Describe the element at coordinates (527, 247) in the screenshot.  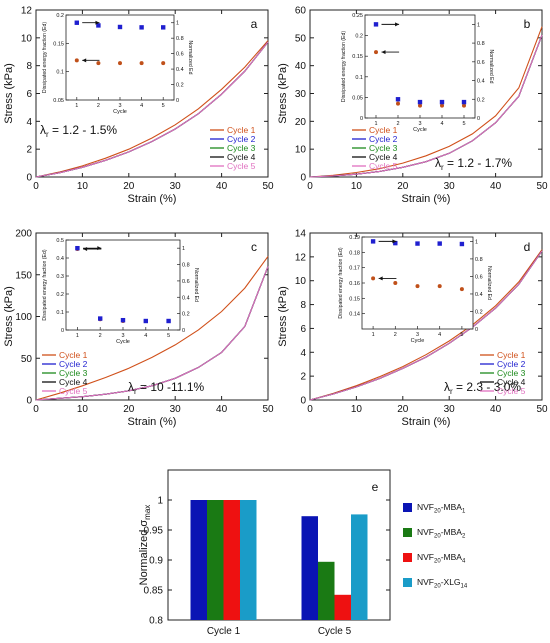
I see `panel-label: d` at that location.